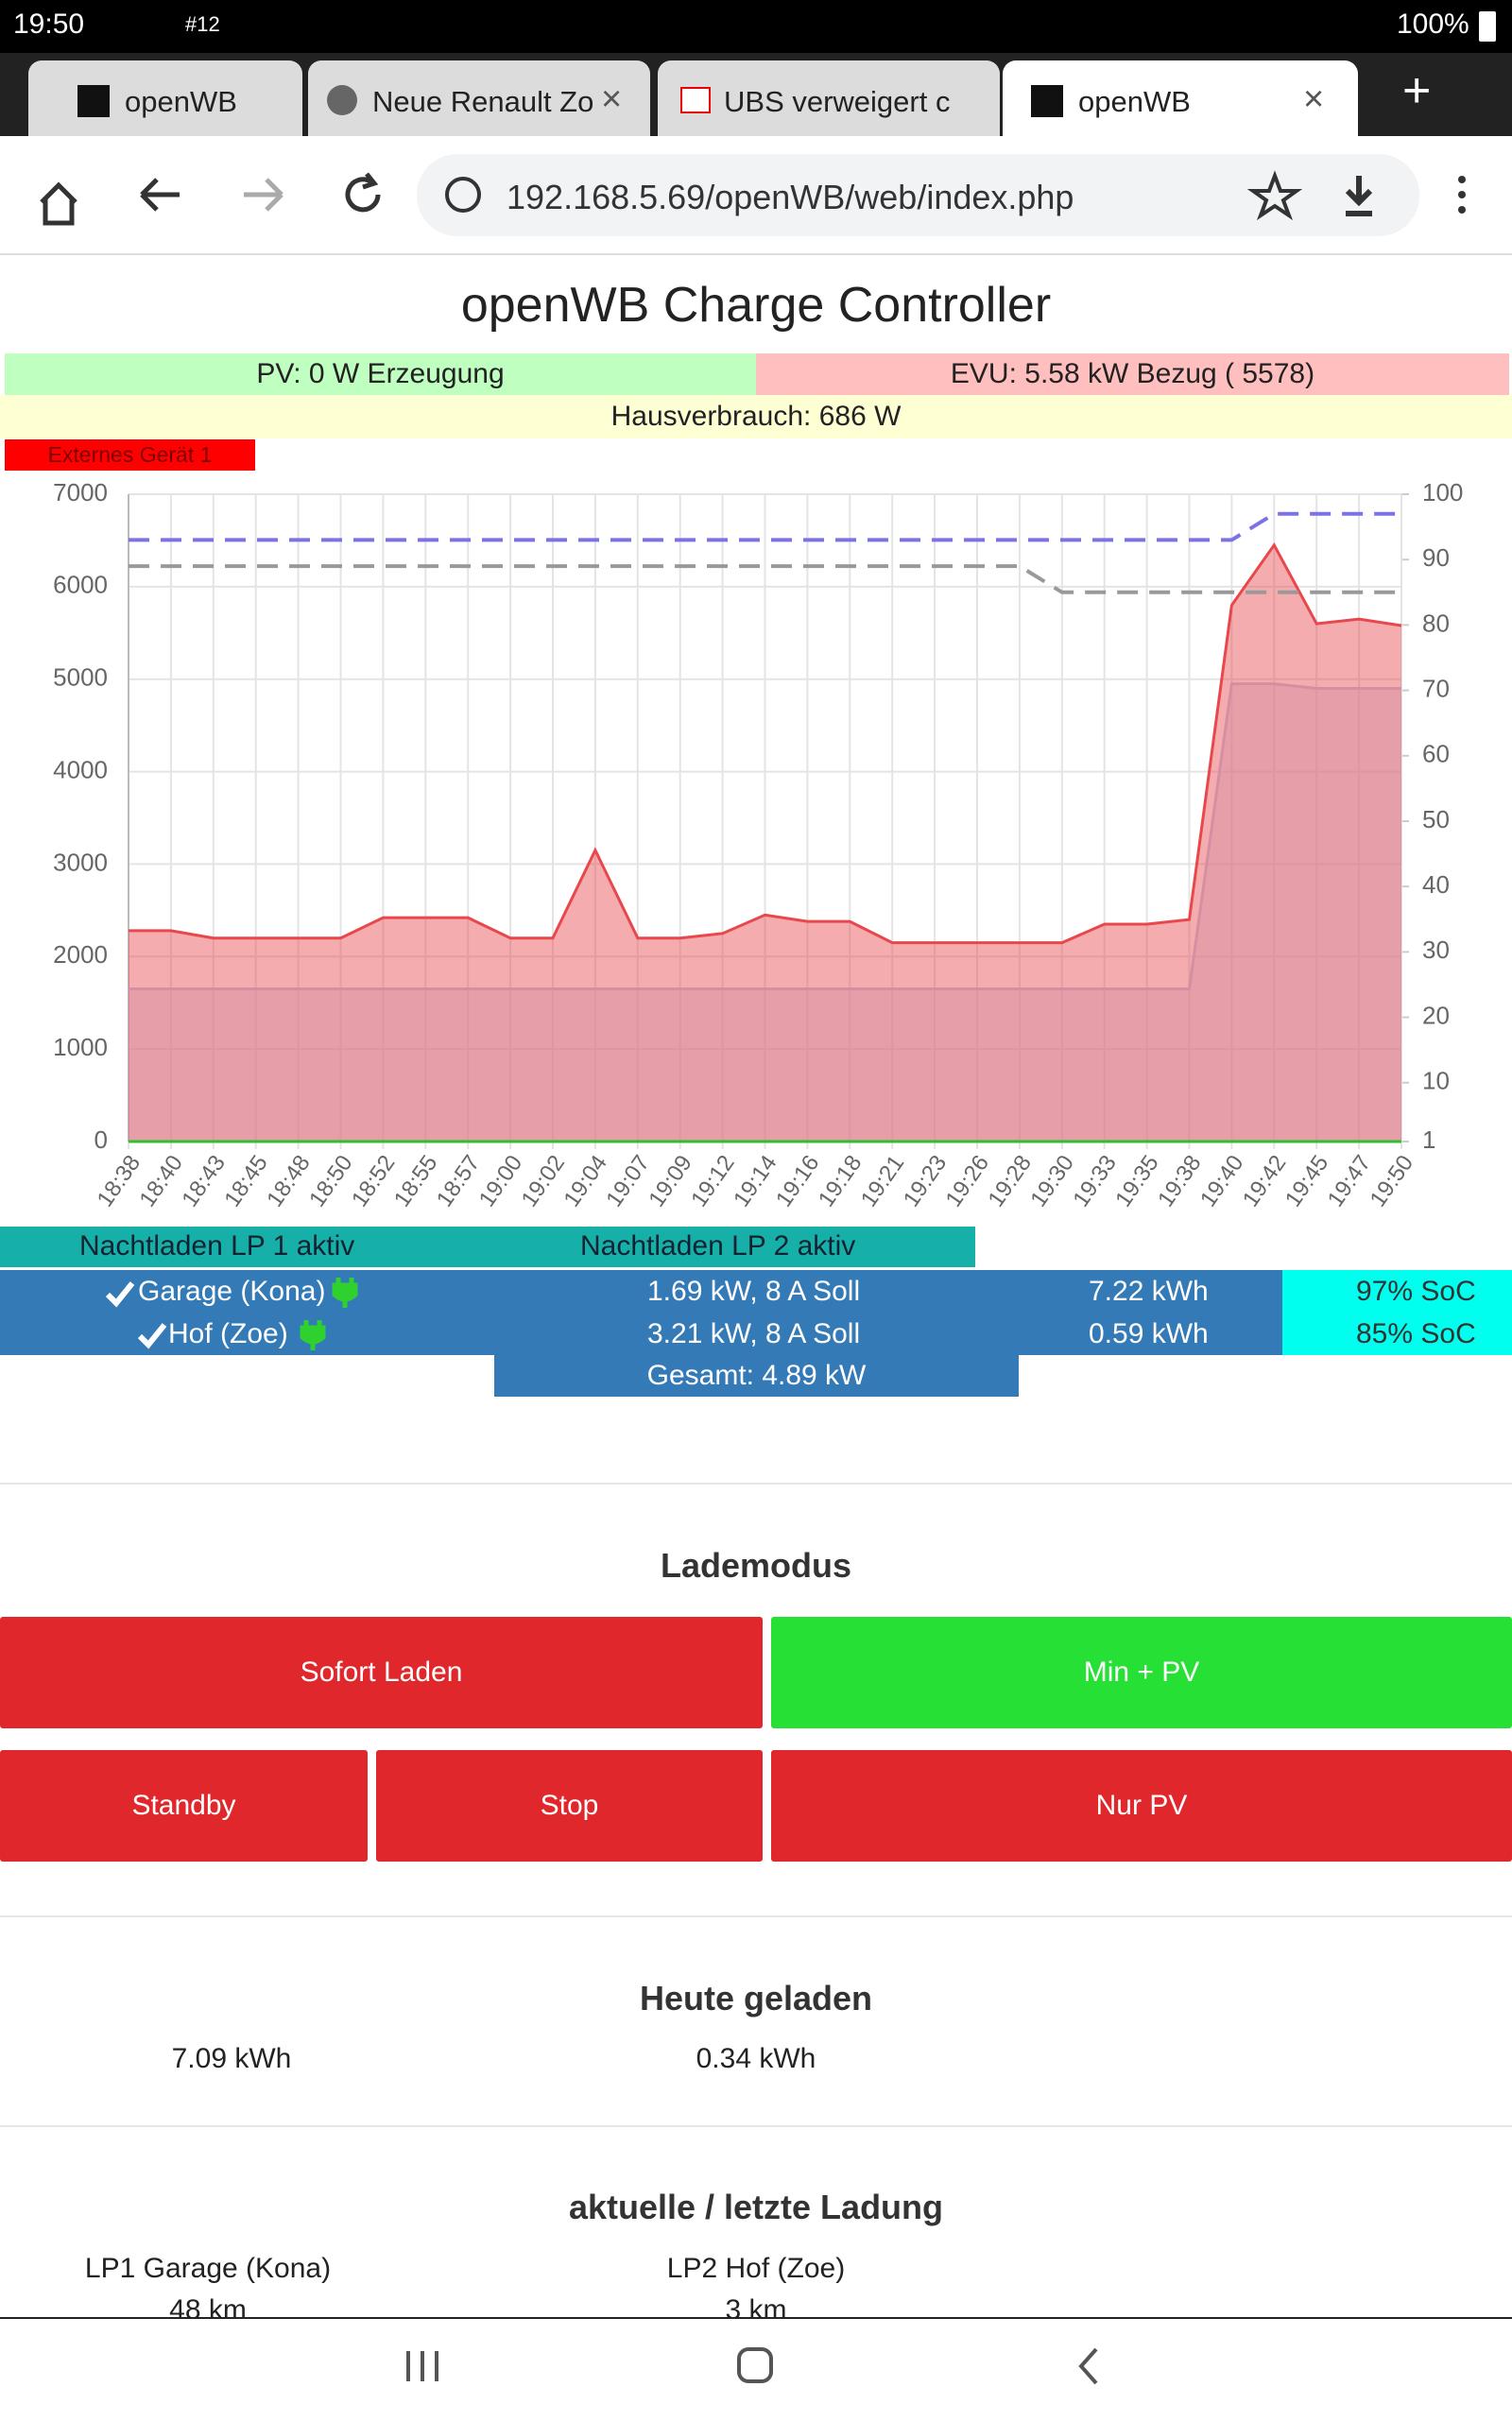 This screenshot has width=1512, height=2421. Describe the element at coordinates (1397, 1312) in the screenshot. I see `soc-column: 97% SoC 85% SoC` at that location.